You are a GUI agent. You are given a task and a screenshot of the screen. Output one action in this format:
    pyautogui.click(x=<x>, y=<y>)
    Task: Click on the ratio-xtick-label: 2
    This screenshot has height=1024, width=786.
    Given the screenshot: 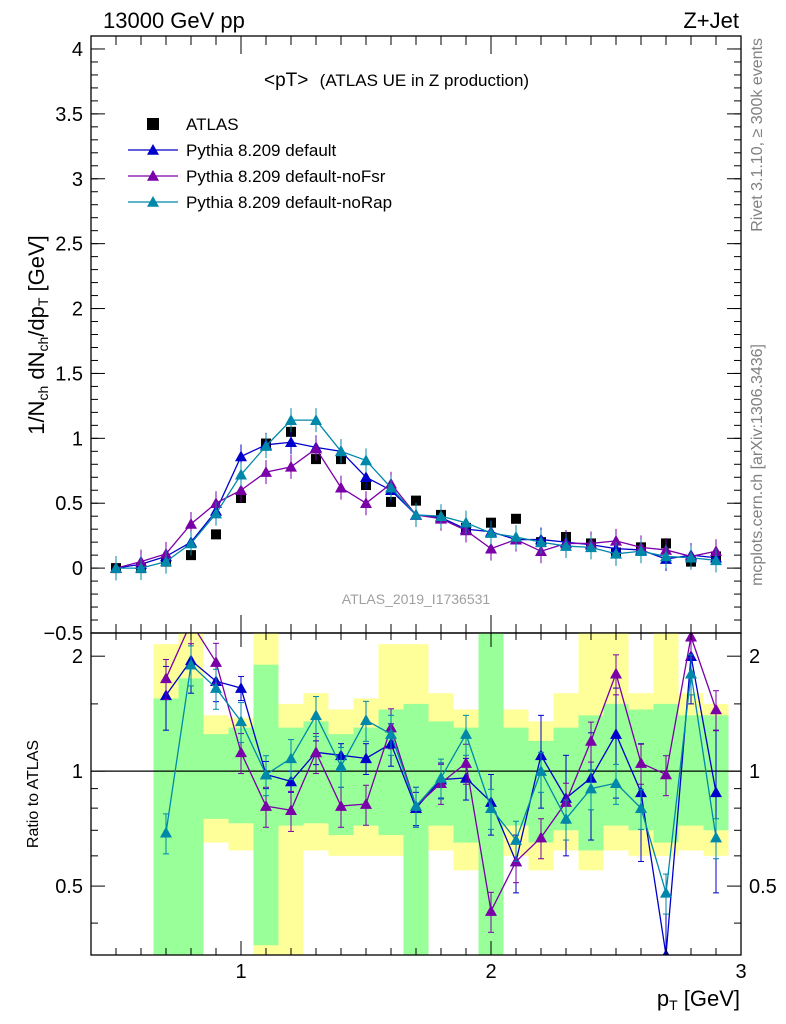 What is the action you would take?
    pyautogui.click(x=490, y=972)
    